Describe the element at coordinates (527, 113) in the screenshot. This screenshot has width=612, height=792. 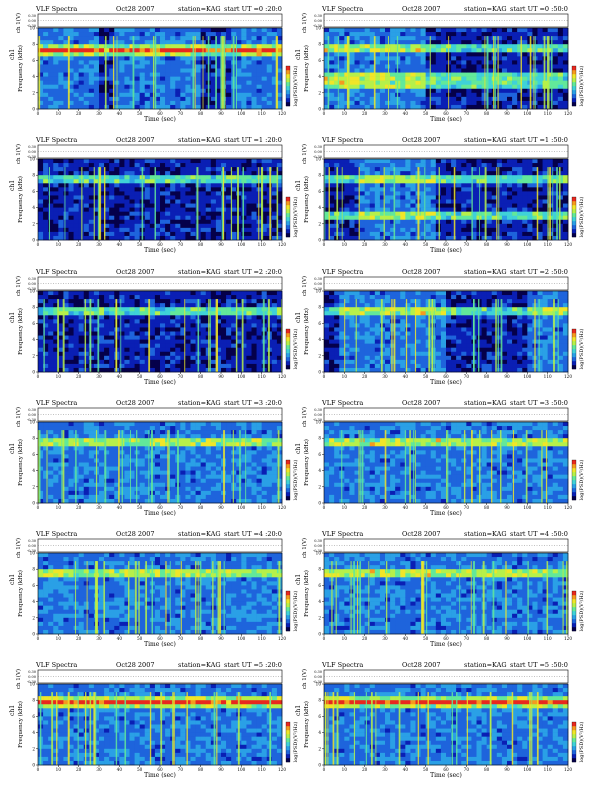
I see `x-tick-label: 100` at that location.